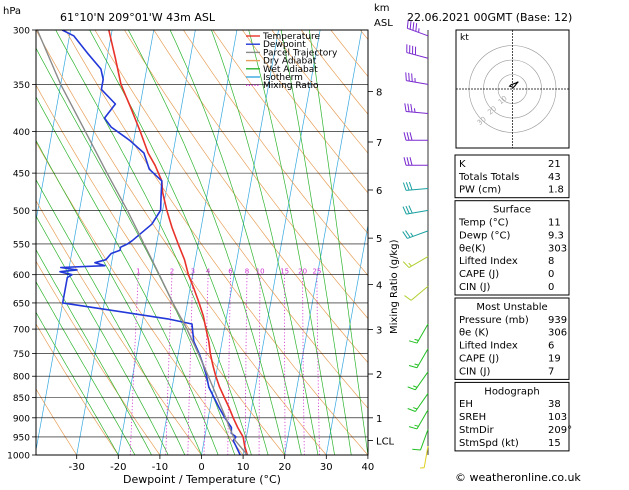 This screenshot has height=490, width=629. I want to click on hodograph-table-value: 103, so click(557, 417).